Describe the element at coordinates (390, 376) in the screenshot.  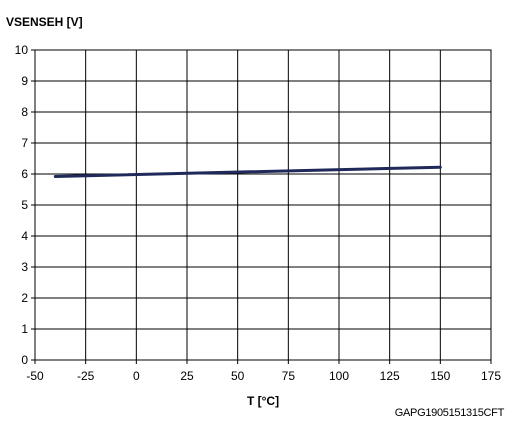
I see `x-tick-label: 125` at that location.